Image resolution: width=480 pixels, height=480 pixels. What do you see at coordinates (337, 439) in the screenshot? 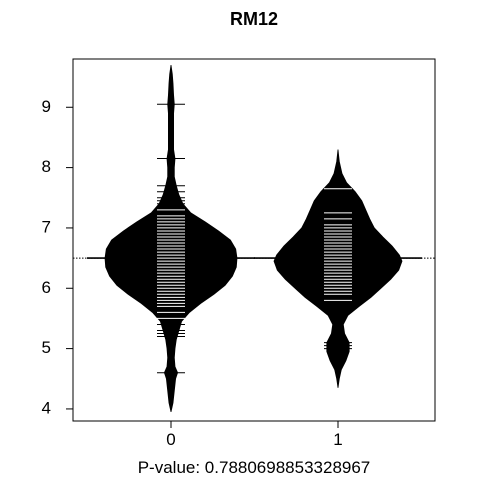
I see `x-tick-label: 1` at bounding box center [337, 439].